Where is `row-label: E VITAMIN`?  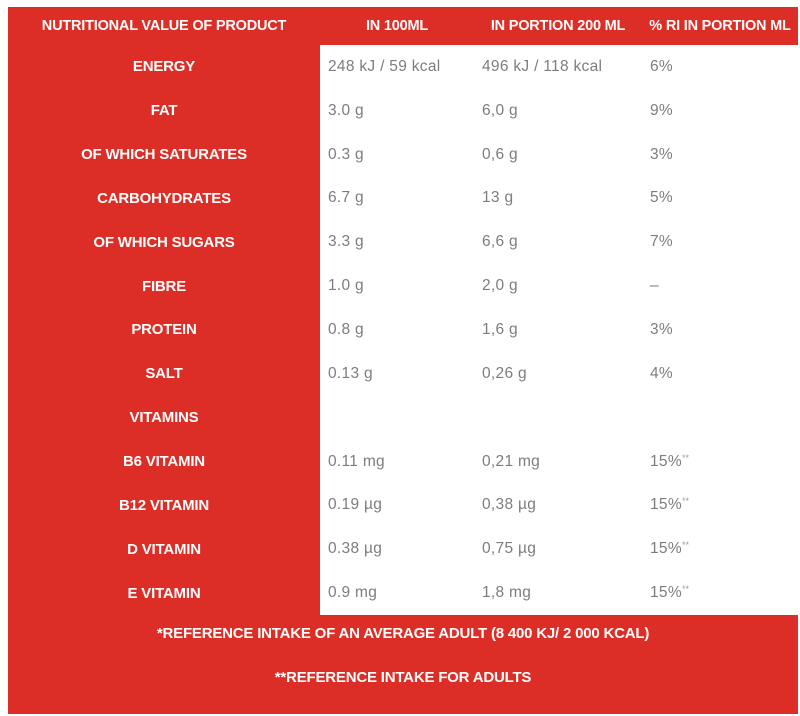
row-label: E VITAMIN is located at coordinates (164, 593).